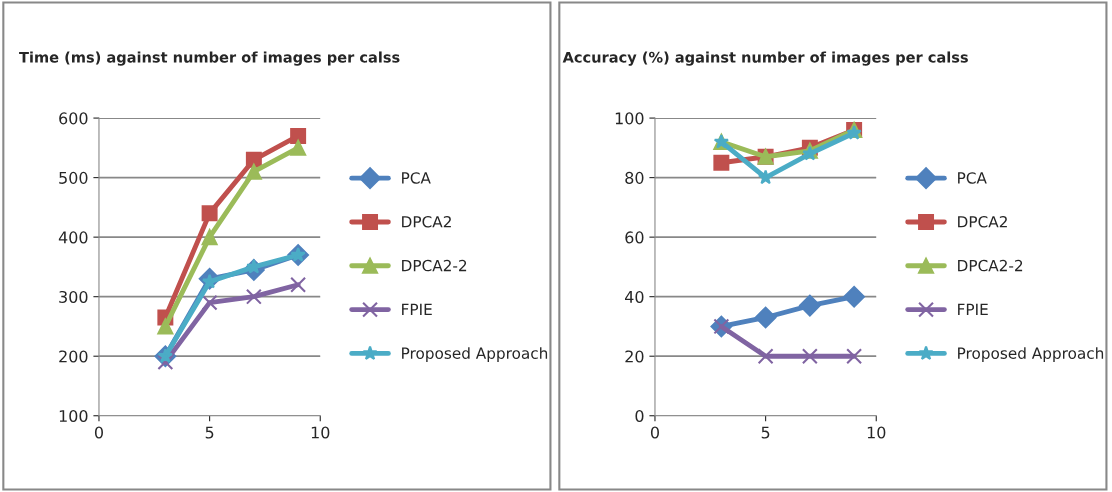  I want to click on y-tick-label: 20, so click(634, 356).